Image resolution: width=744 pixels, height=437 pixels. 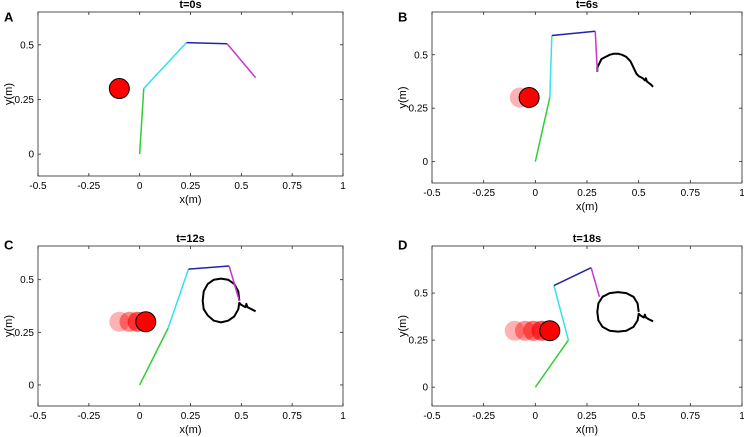 I want to click on panel-title: t=12s, so click(x=190, y=239).